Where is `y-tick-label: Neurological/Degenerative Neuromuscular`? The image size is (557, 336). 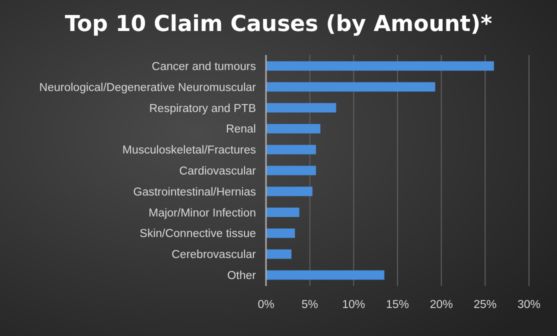
y-tick-label: Neurological/Degenerative Neuromuscular is located at coordinates (147, 88).